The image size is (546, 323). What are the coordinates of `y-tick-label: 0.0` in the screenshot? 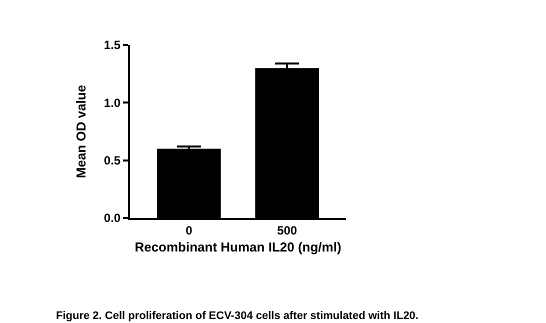 It's located at (112, 218).